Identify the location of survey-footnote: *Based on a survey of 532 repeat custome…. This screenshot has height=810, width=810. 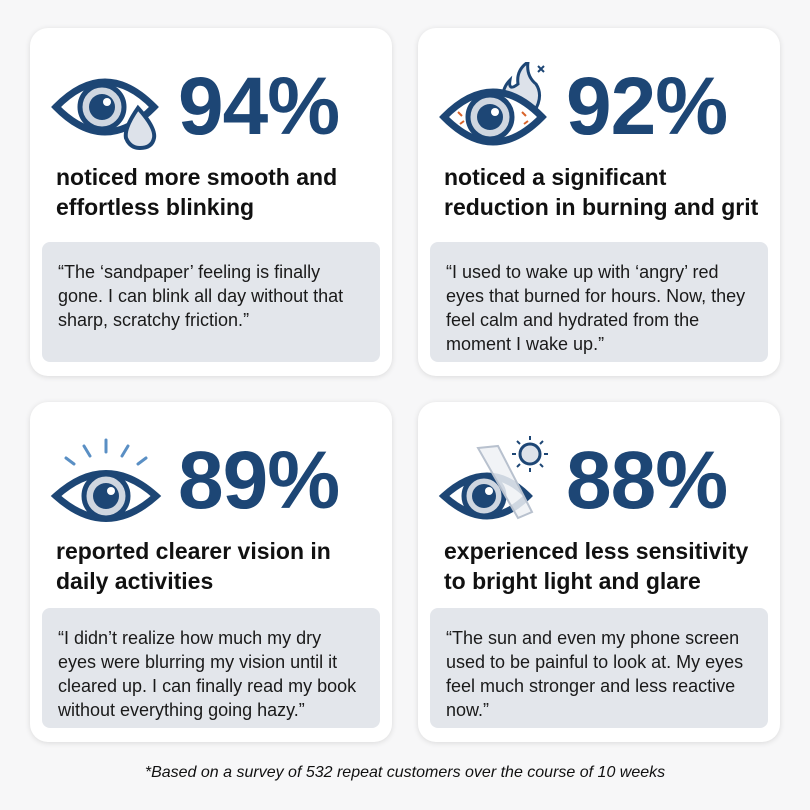
(405, 772).